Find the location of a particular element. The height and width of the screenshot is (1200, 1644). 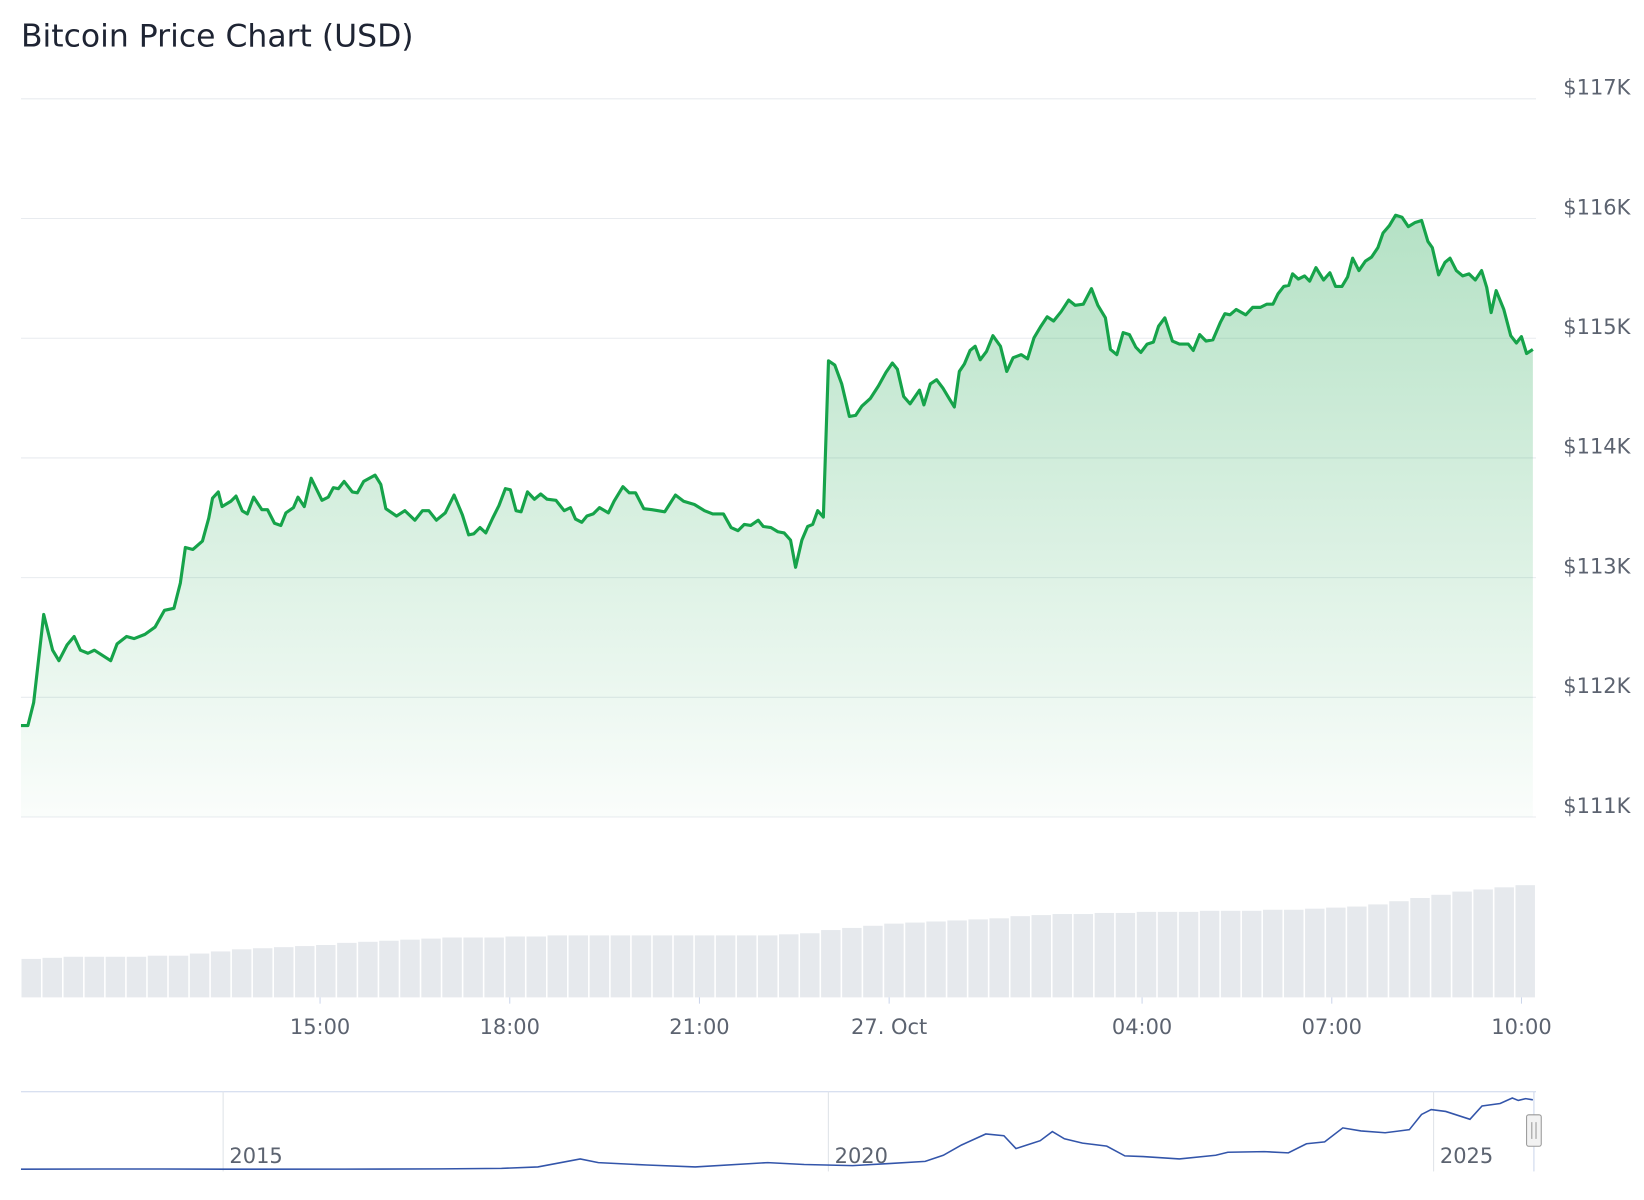

y-tick-label: $117K is located at coordinates (1597, 88).